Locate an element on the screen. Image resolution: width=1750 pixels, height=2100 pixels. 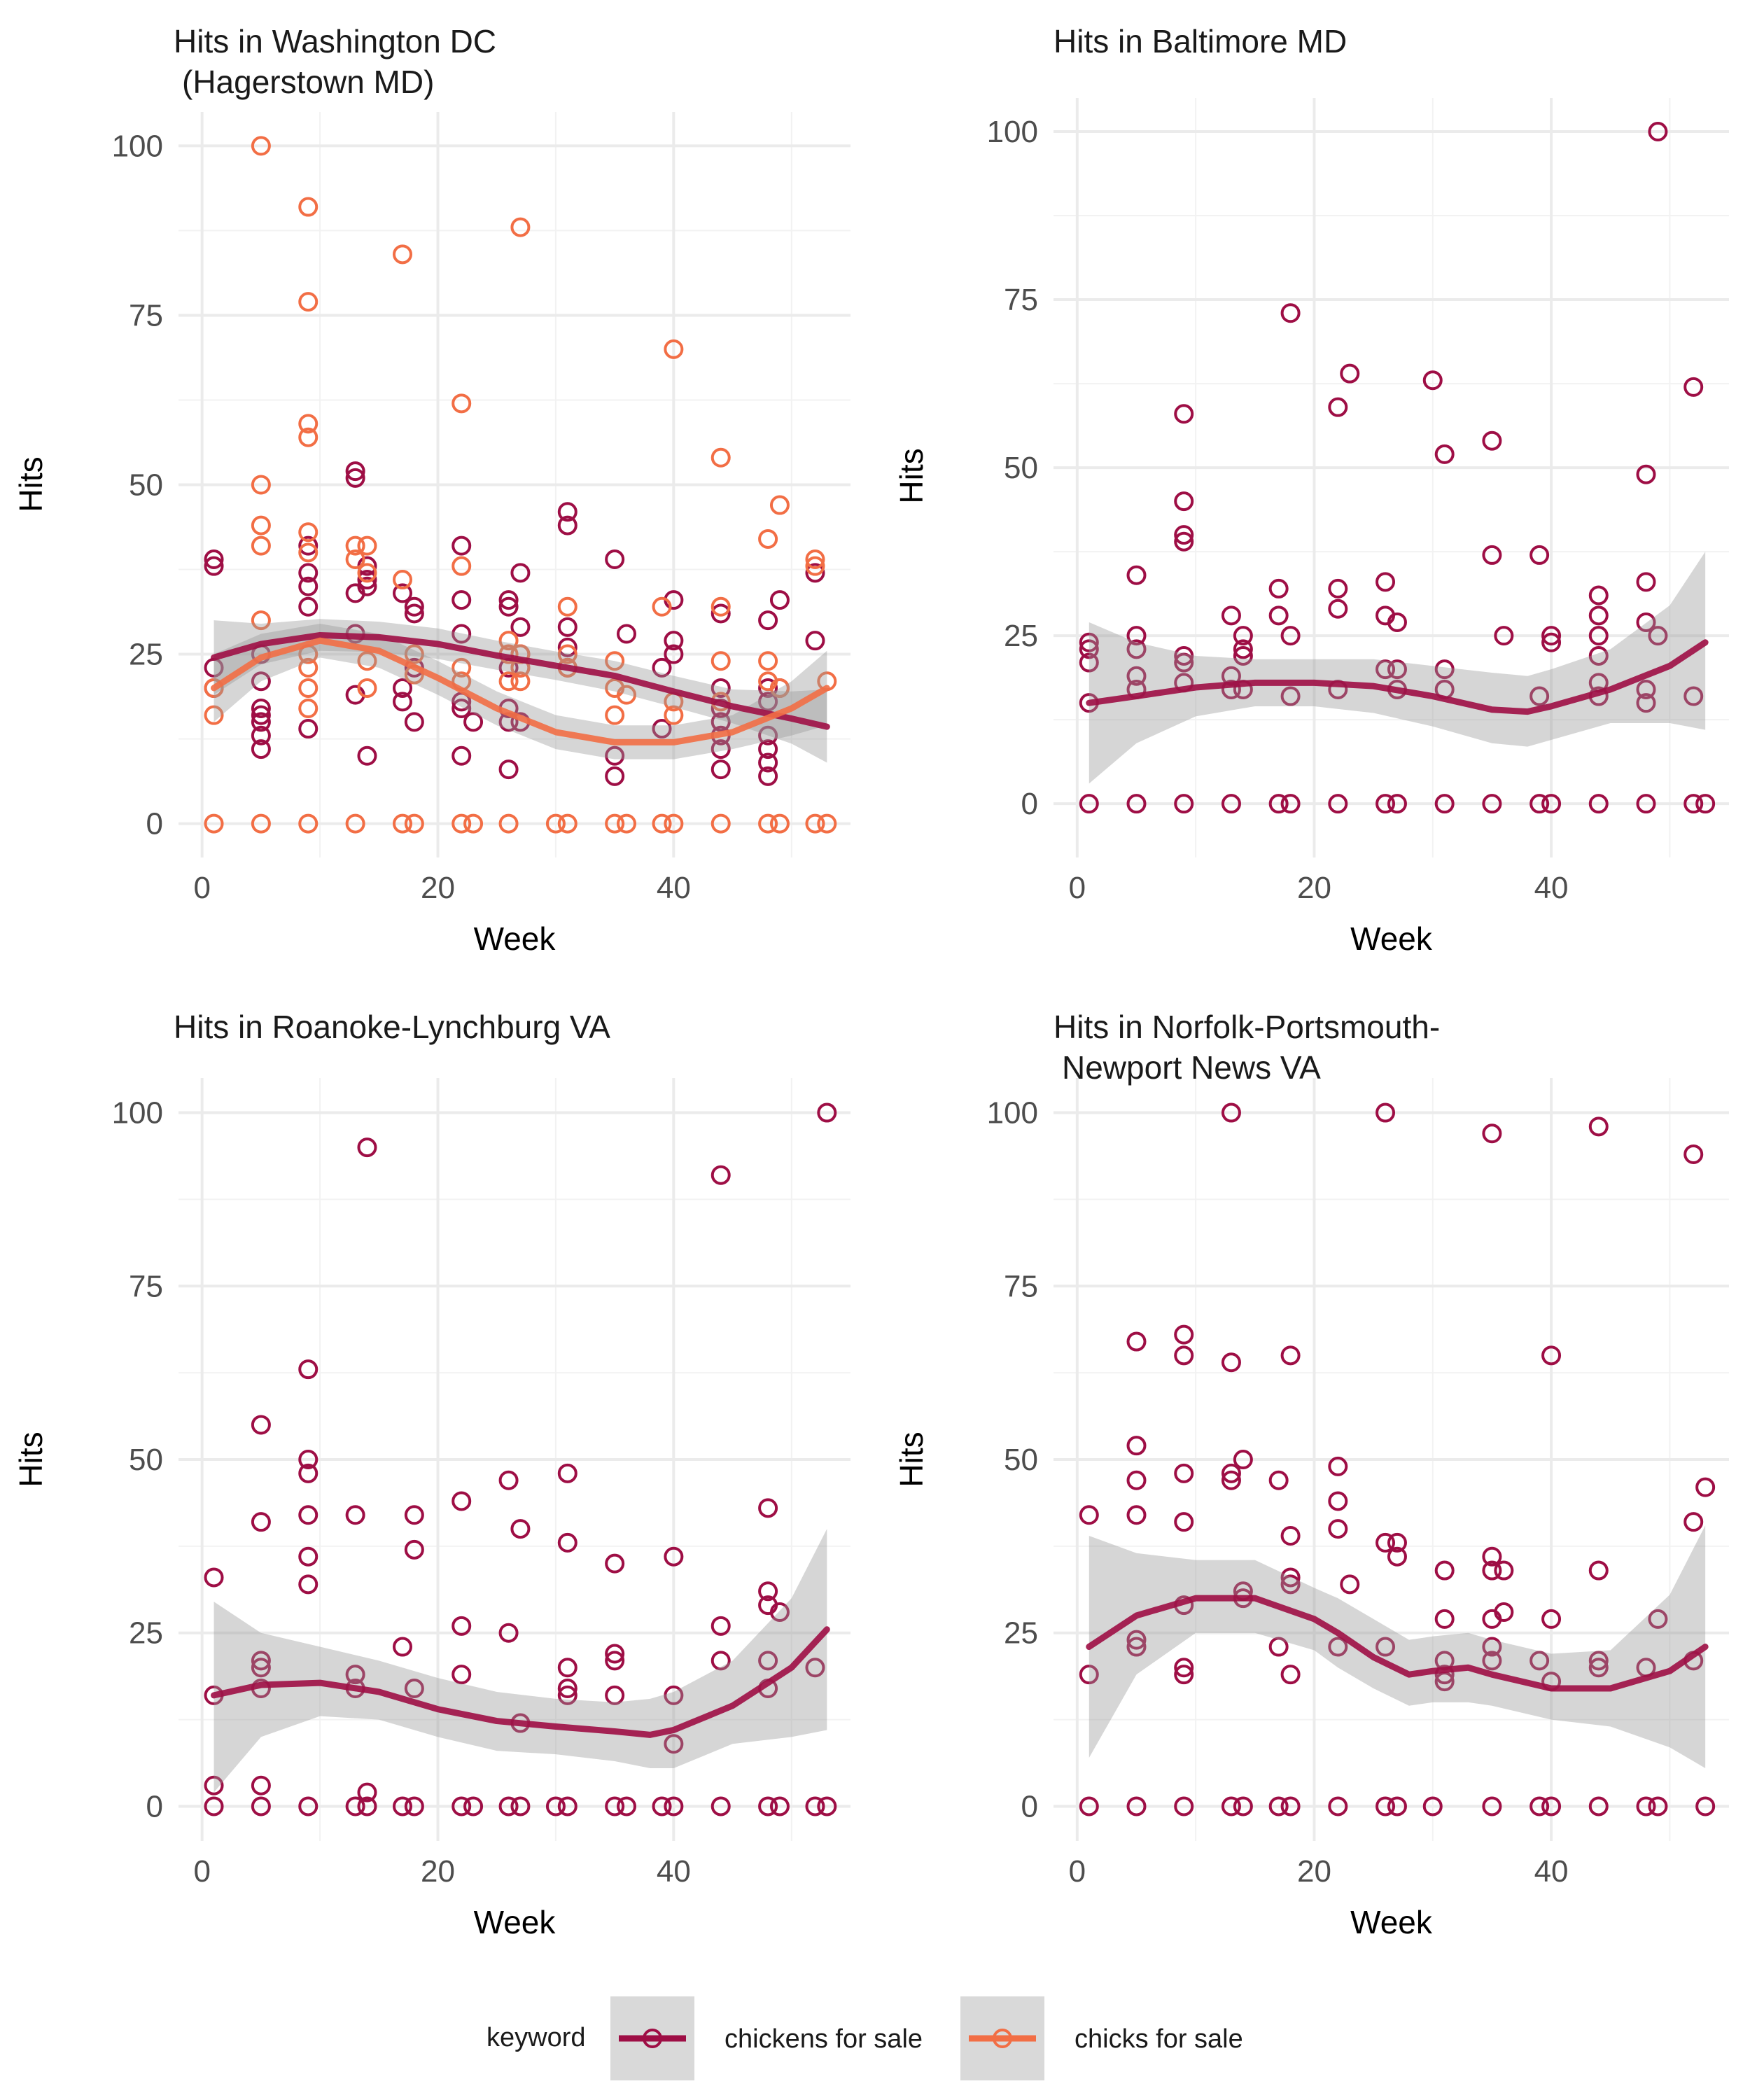
y-axis-title: Hits is located at coordinates (911, 1459).